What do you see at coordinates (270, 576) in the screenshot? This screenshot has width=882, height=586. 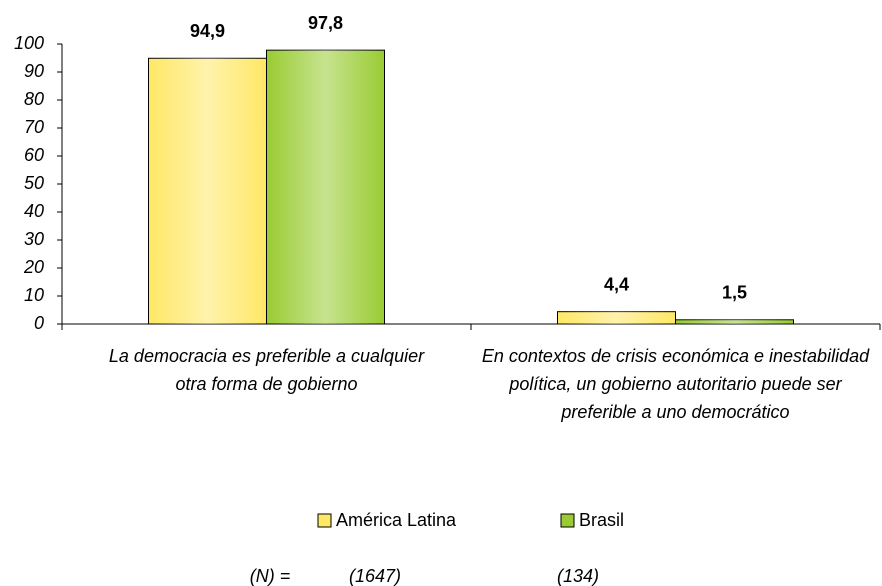 I see `n-label: (N) =` at bounding box center [270, 576].